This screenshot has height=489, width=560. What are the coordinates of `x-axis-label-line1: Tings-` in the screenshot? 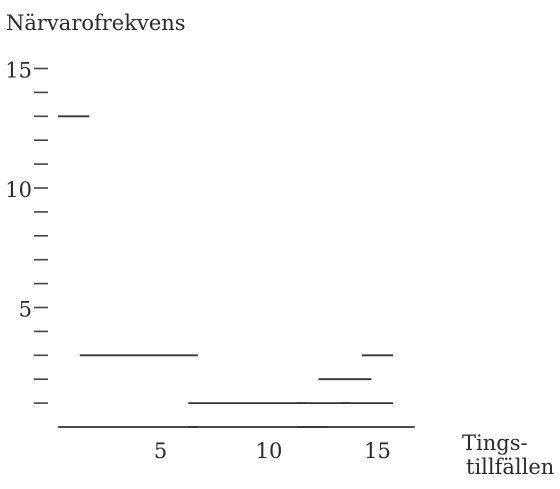 It's located at (495, 443).